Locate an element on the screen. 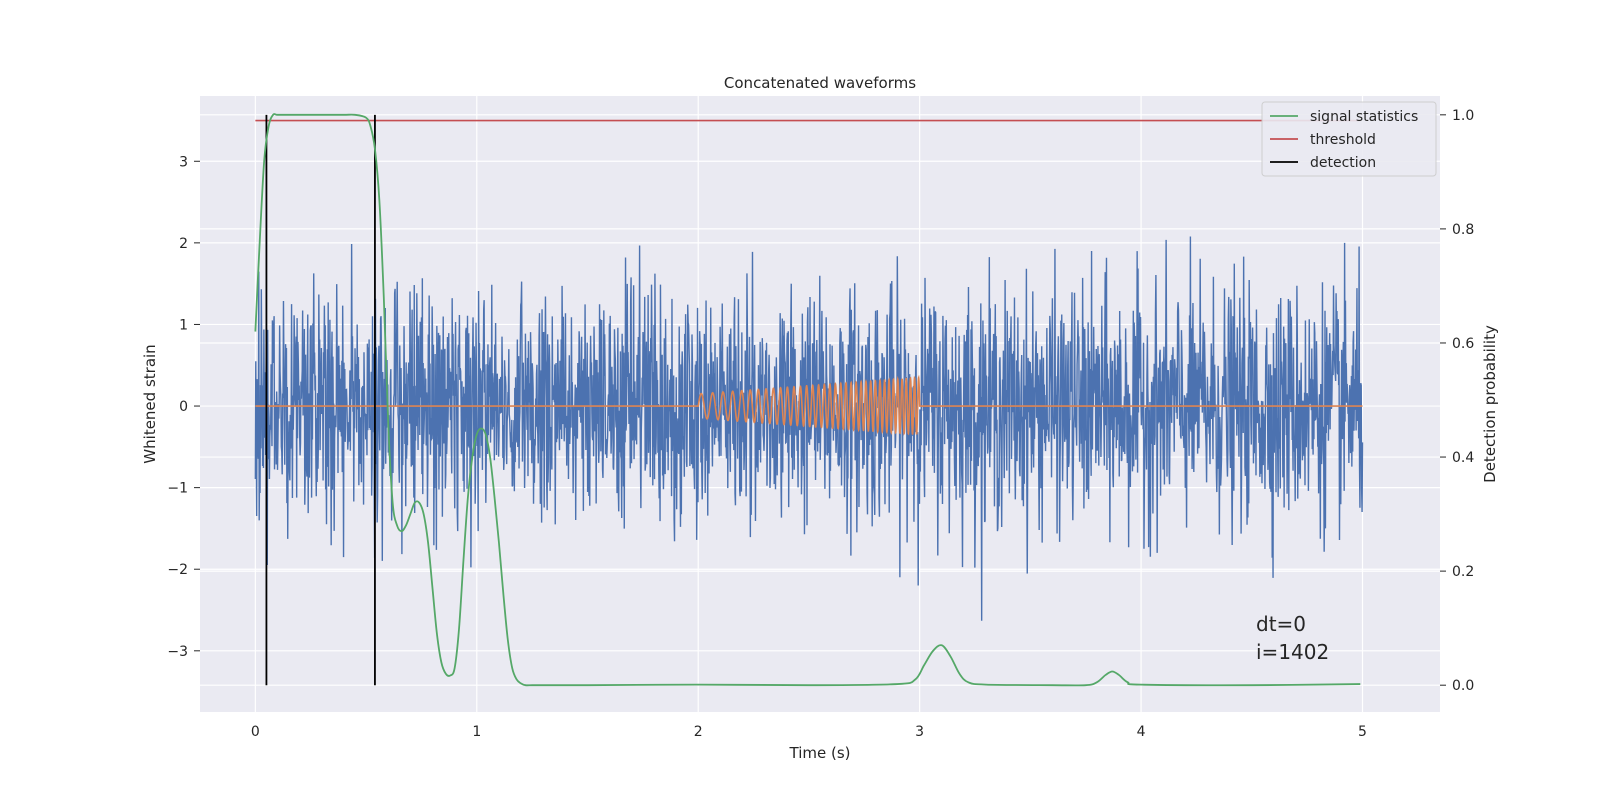 Image resolution: width=1600 pixels, height=800 pixels. y-tick-label: 3 is located at coordinates (183, 162).